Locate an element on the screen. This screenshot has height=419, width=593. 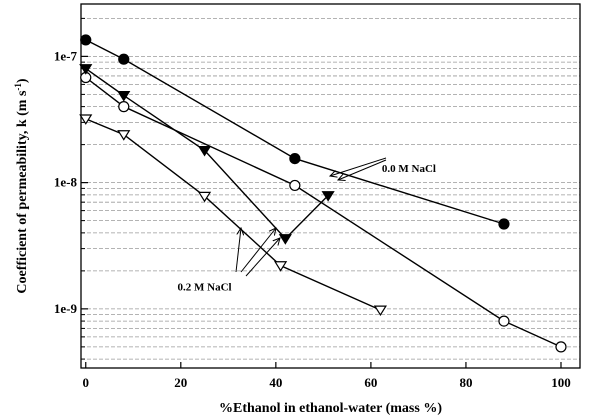
y-tick-label: 1e-8 is located at coordinates (66, 182).